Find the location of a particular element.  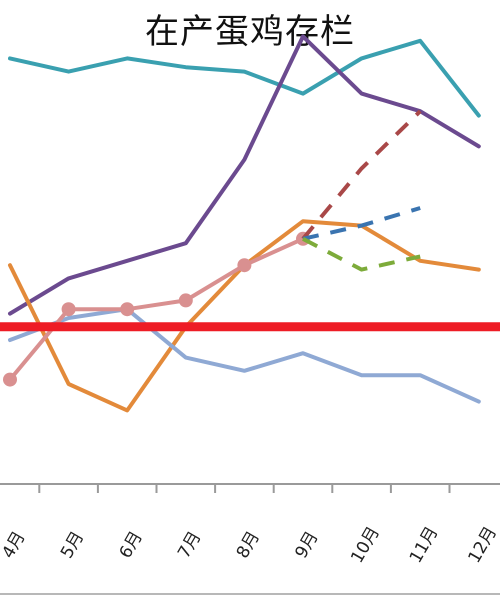

x-tick-label: 9月 is located at coordinates (306, 545).